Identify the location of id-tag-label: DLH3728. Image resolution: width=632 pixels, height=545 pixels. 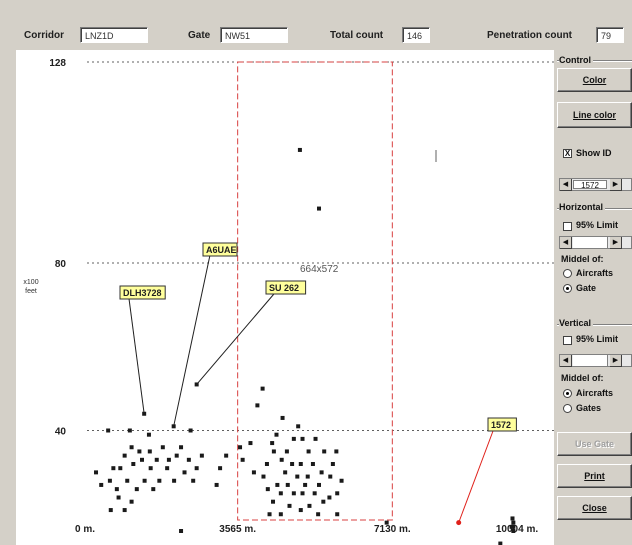
(142, 293).